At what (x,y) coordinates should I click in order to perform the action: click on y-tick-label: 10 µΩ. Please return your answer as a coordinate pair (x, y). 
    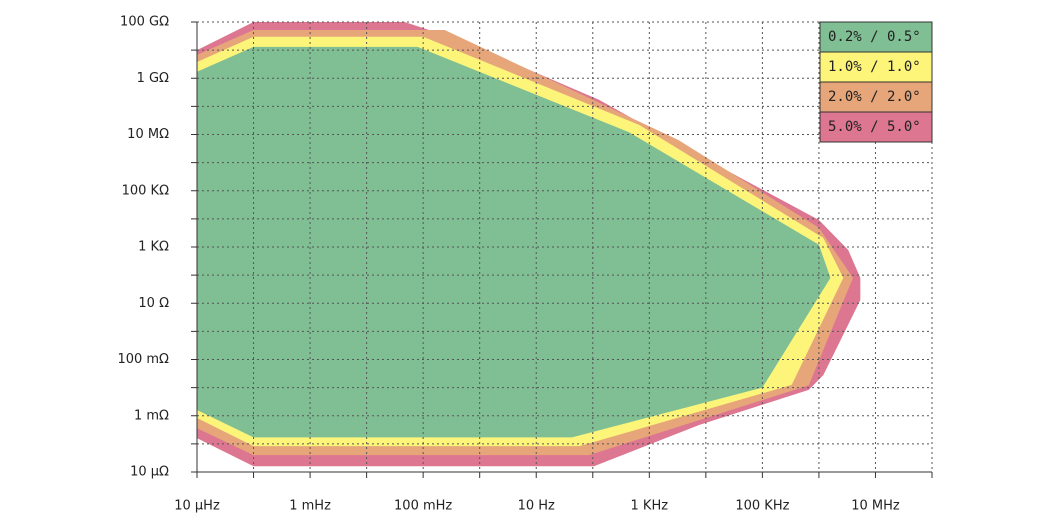
    Looking at the image, I should click on (149, 472).